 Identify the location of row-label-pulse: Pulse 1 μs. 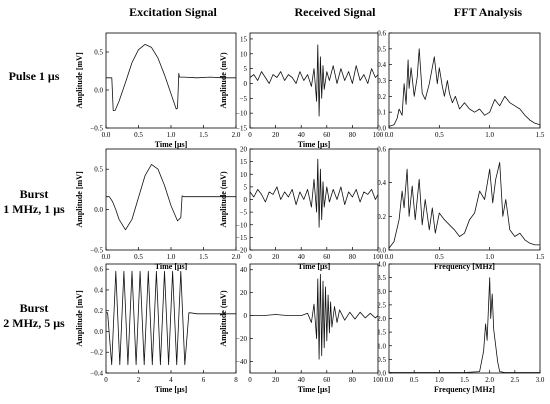
(34, 76).